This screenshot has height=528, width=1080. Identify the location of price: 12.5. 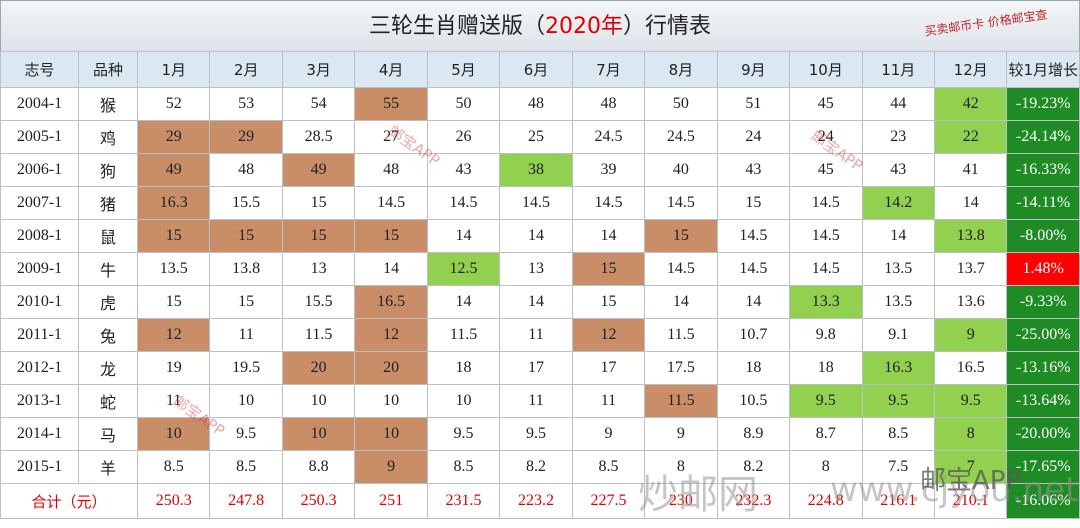
(463, 269).